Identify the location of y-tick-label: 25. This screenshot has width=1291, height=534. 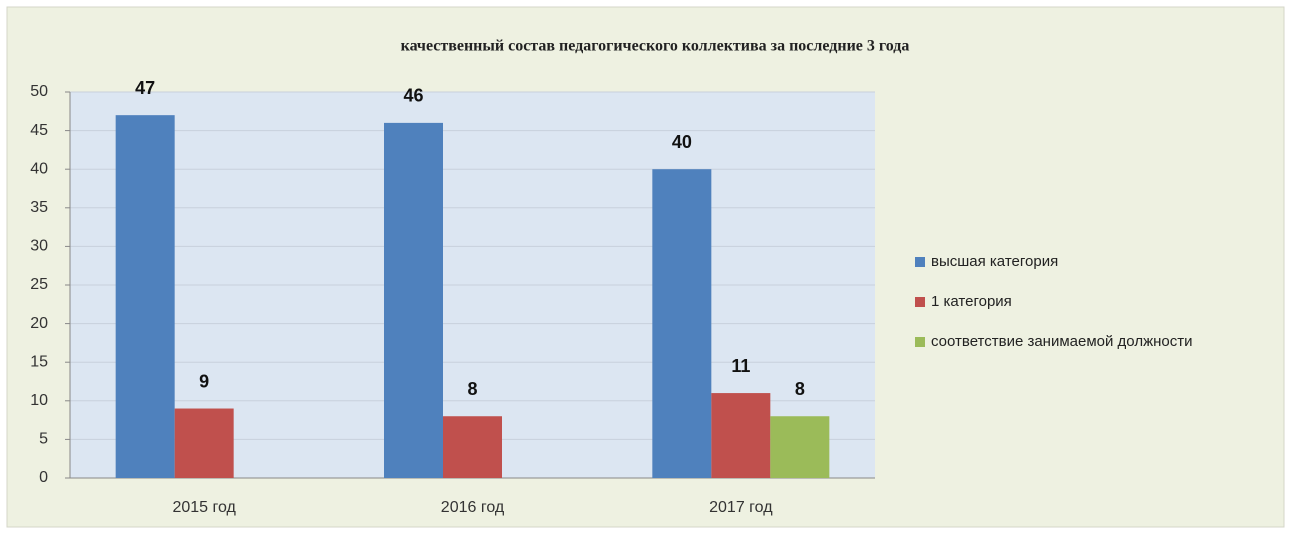
(39, 284).